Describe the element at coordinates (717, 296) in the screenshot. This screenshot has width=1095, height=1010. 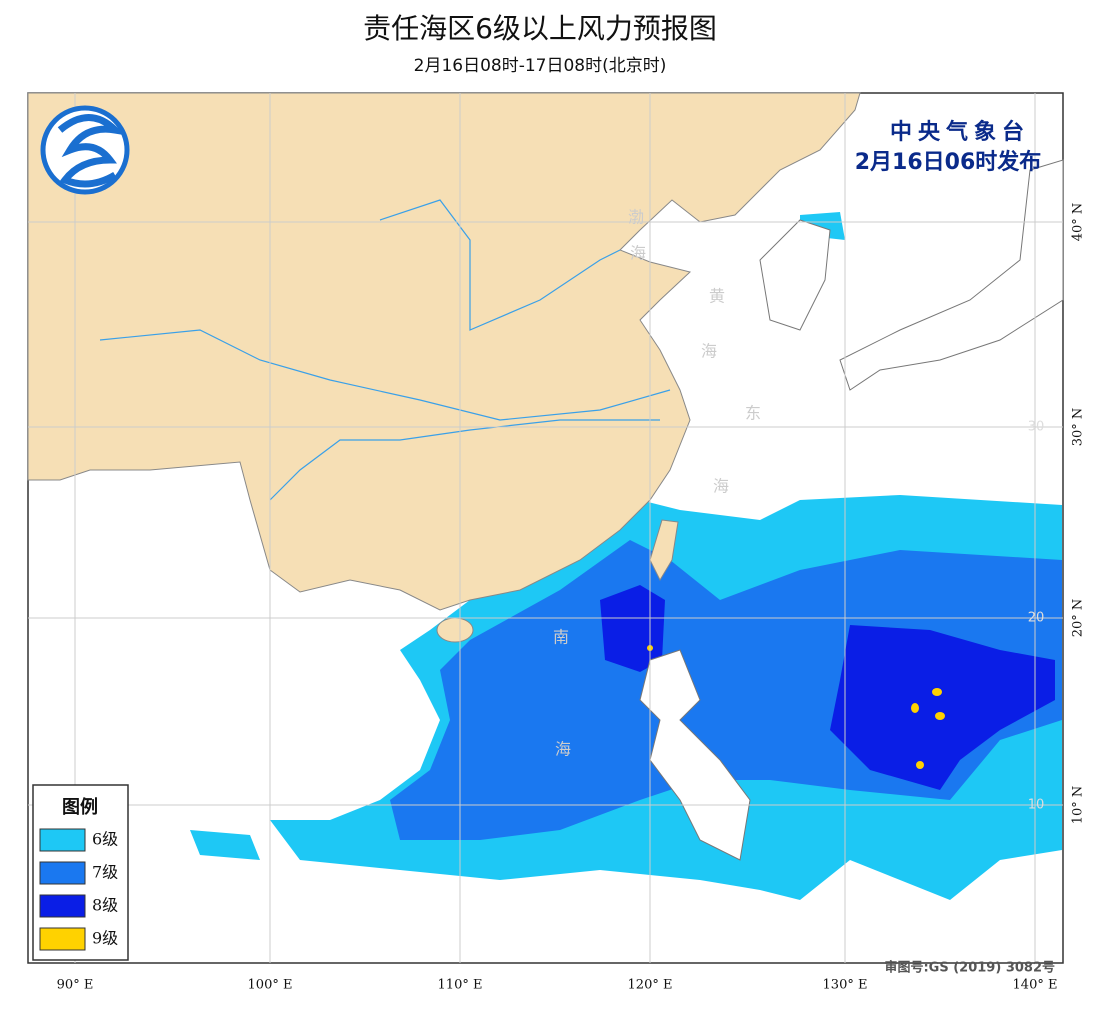
I see `sea-label: 黄` at that location.